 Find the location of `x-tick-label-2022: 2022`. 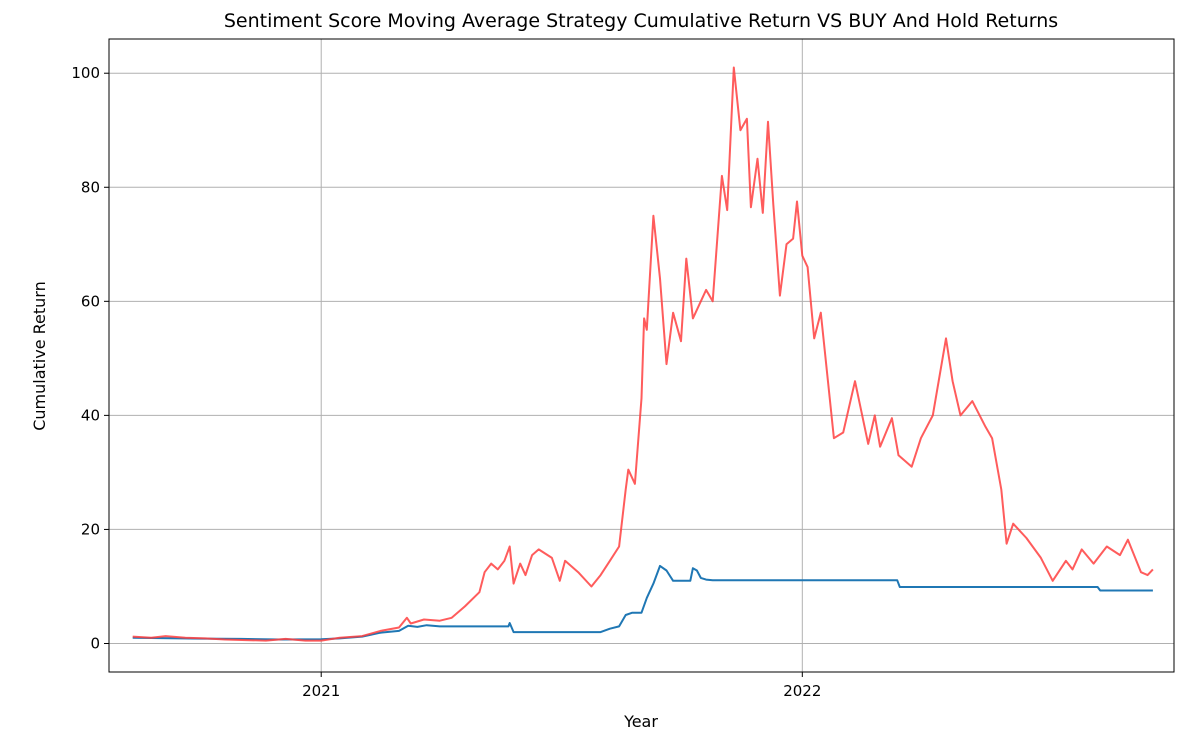

x-tick-label-2022: 2022 is located at coordinates (802, 691).